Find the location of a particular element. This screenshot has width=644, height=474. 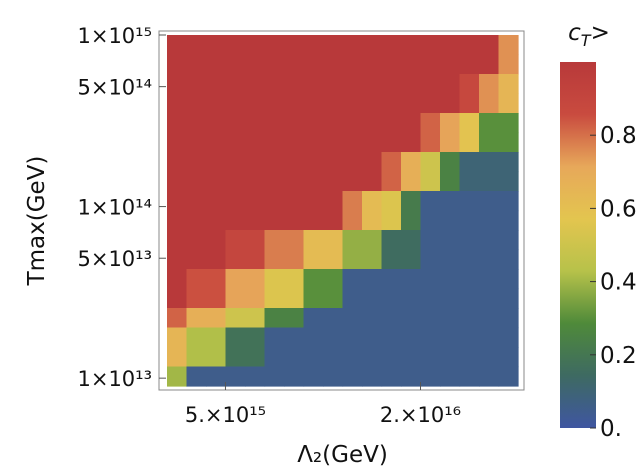

colorbar-tick-label: 0.8 is located at coordinates (618, 136).